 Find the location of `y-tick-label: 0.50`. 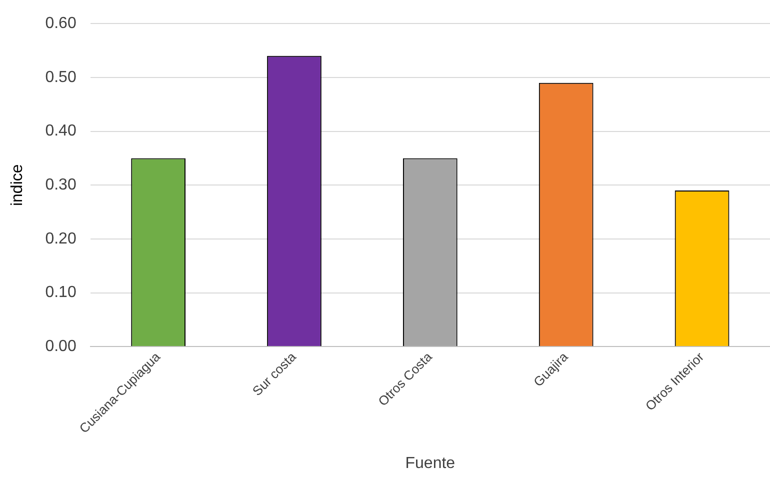

y-tick-label: 0.50 is located at coordinates (60, 77).